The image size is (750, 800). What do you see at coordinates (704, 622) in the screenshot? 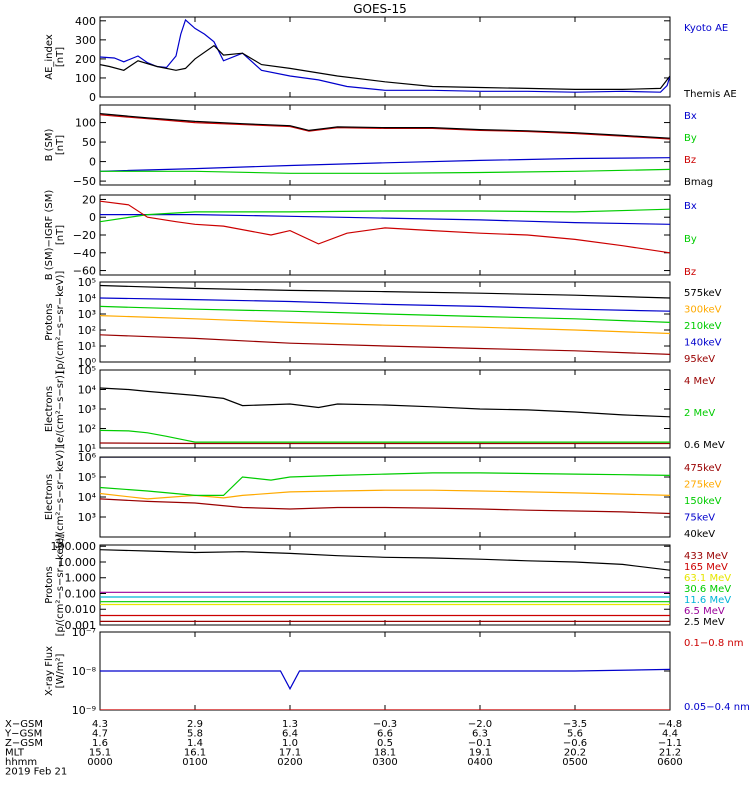
I see `legend-entry: 2.5 MeV` at bounding box center [704, 622].